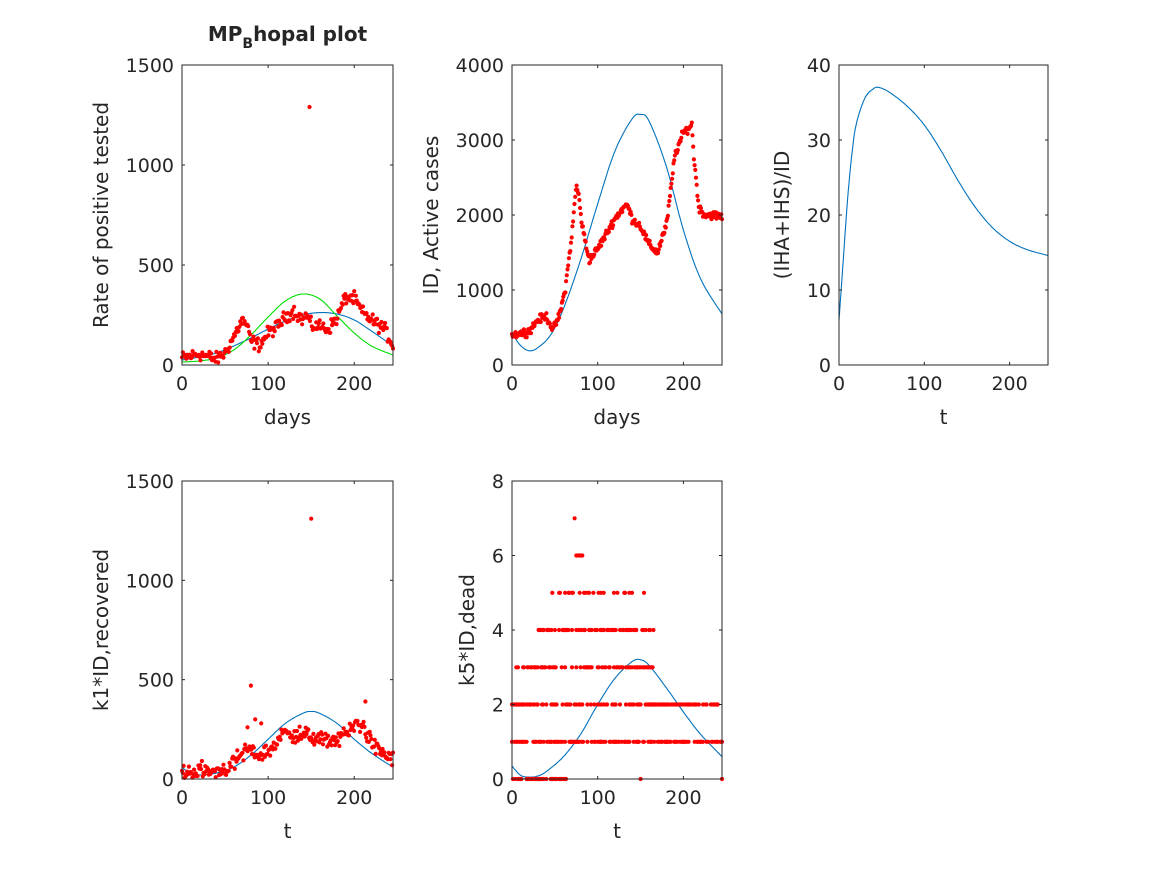 The height and width of the screenshot is (875, 1167). What do you see at coordinates (288, 37) in the screenshot?
I see `chart-title: MPBhopal plot` at bounding box center [288, 37].